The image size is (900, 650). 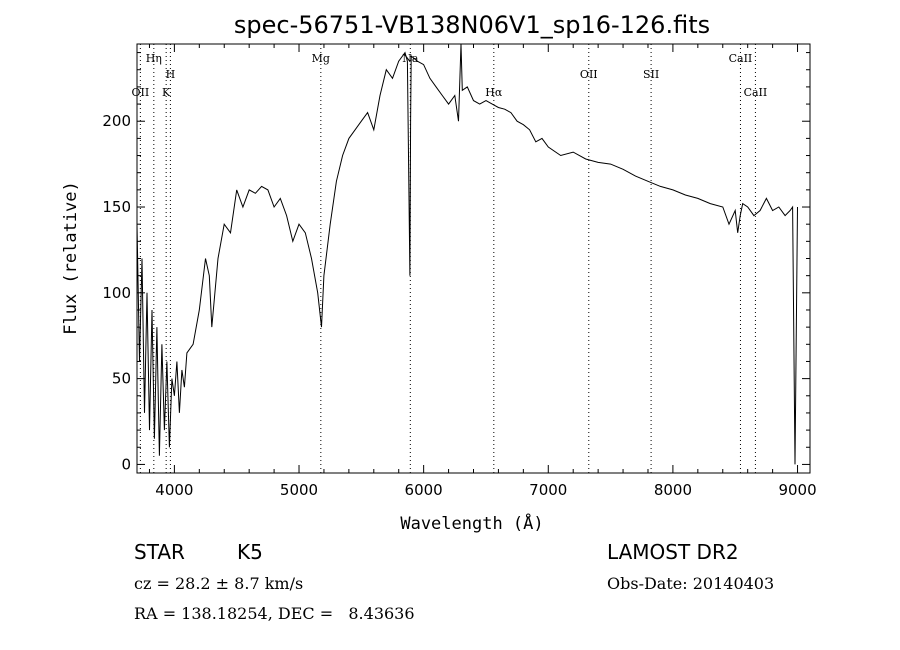 What do you see at coordinates (548, 490) in the screenshot?
I see `x-tick-label: 7000` at bounding box center [548, 490].